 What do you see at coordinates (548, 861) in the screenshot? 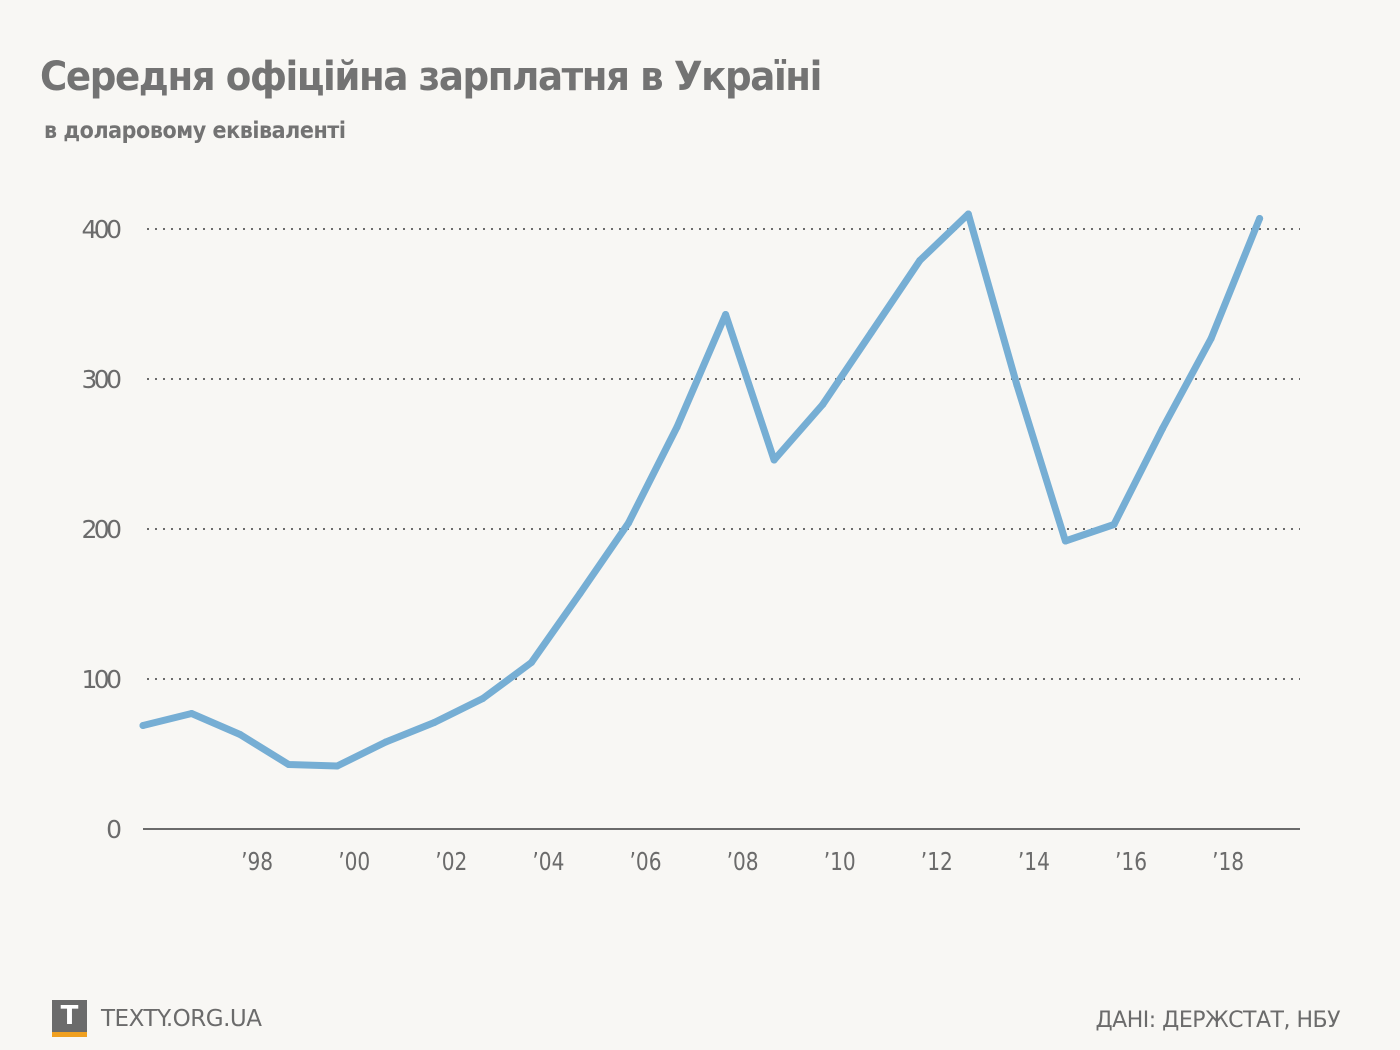
I see `x-tick-label: ’04` at bounding box center [548, 861].